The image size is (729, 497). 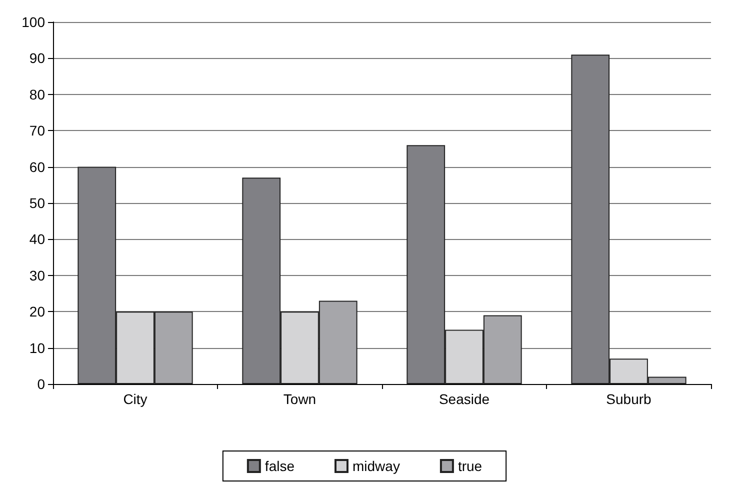 What do you see at coordinates (34, 22) in the screenshot?
I see `y-tick-label: 100` at bounding box center [34, 22].